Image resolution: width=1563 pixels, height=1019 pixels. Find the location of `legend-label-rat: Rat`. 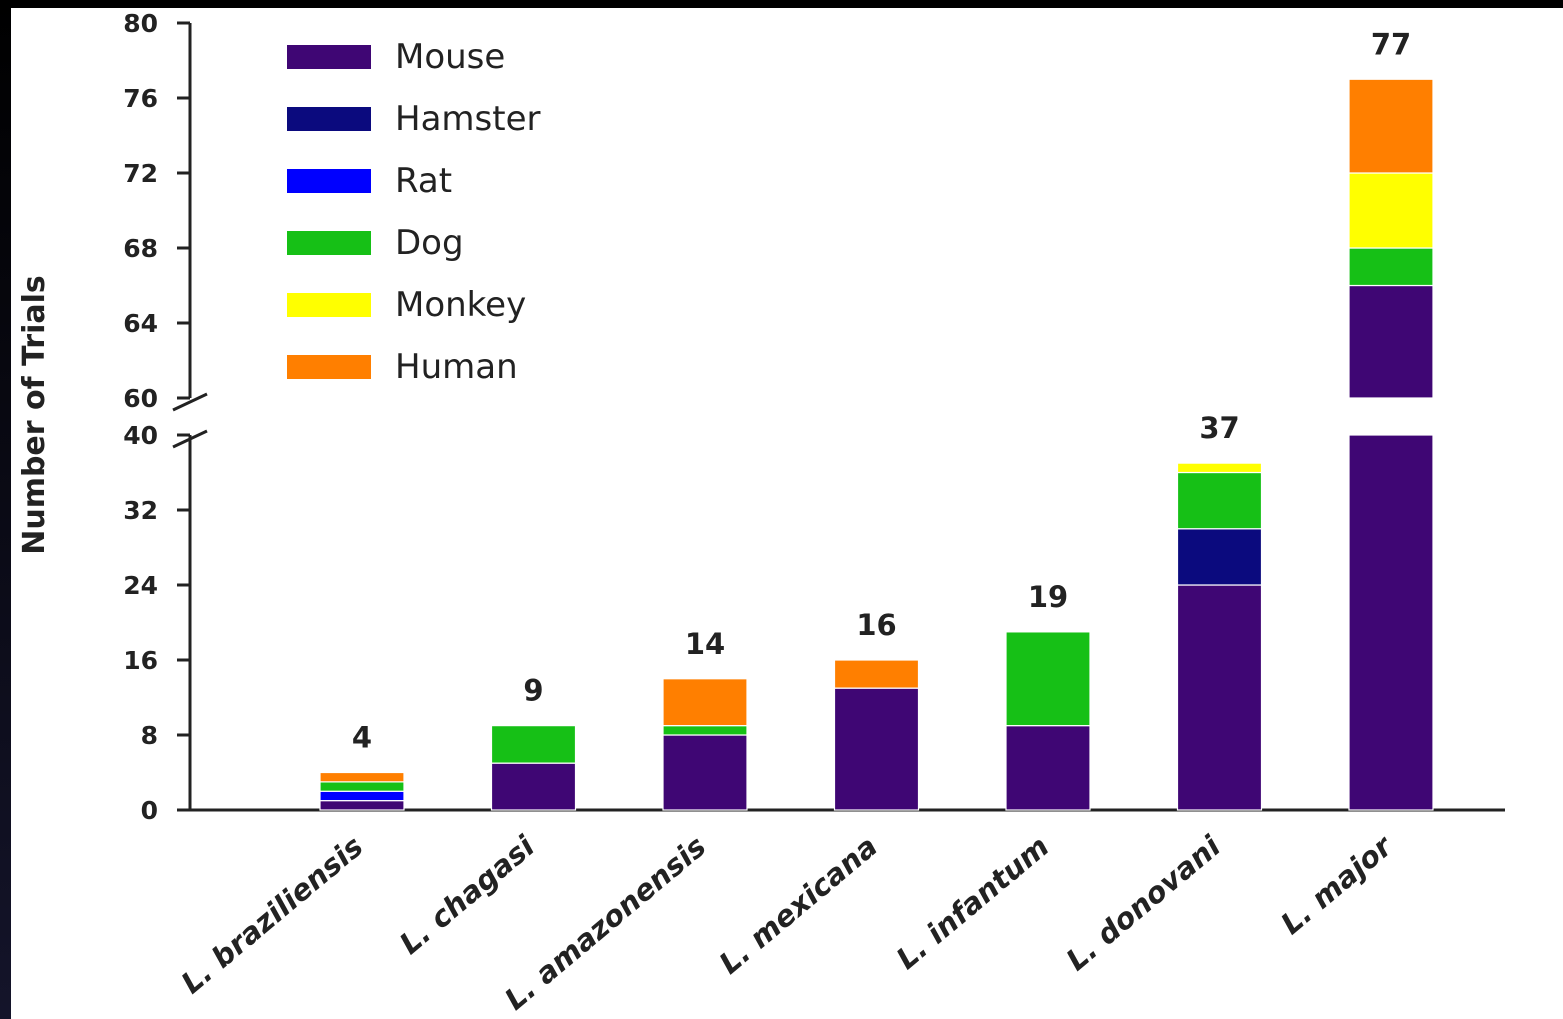

legend-label-rat: Rat is located at coordinates (423, 181).